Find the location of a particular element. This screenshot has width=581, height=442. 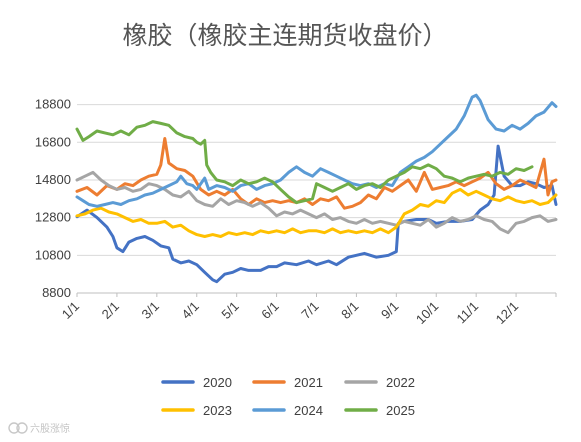

y-tick-label: 8800 is located at coordinates (56, 292).